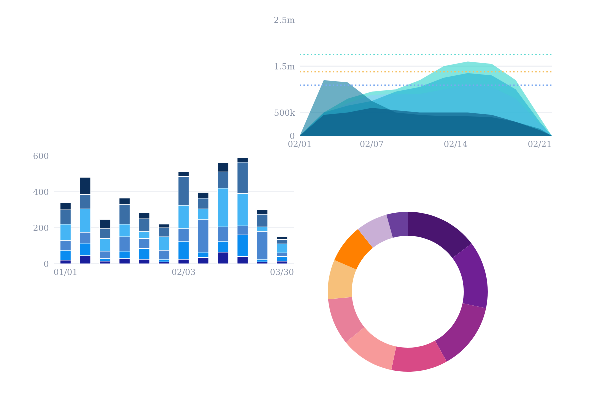  I want to click on y-tick-label: 400, so click(41, 192).